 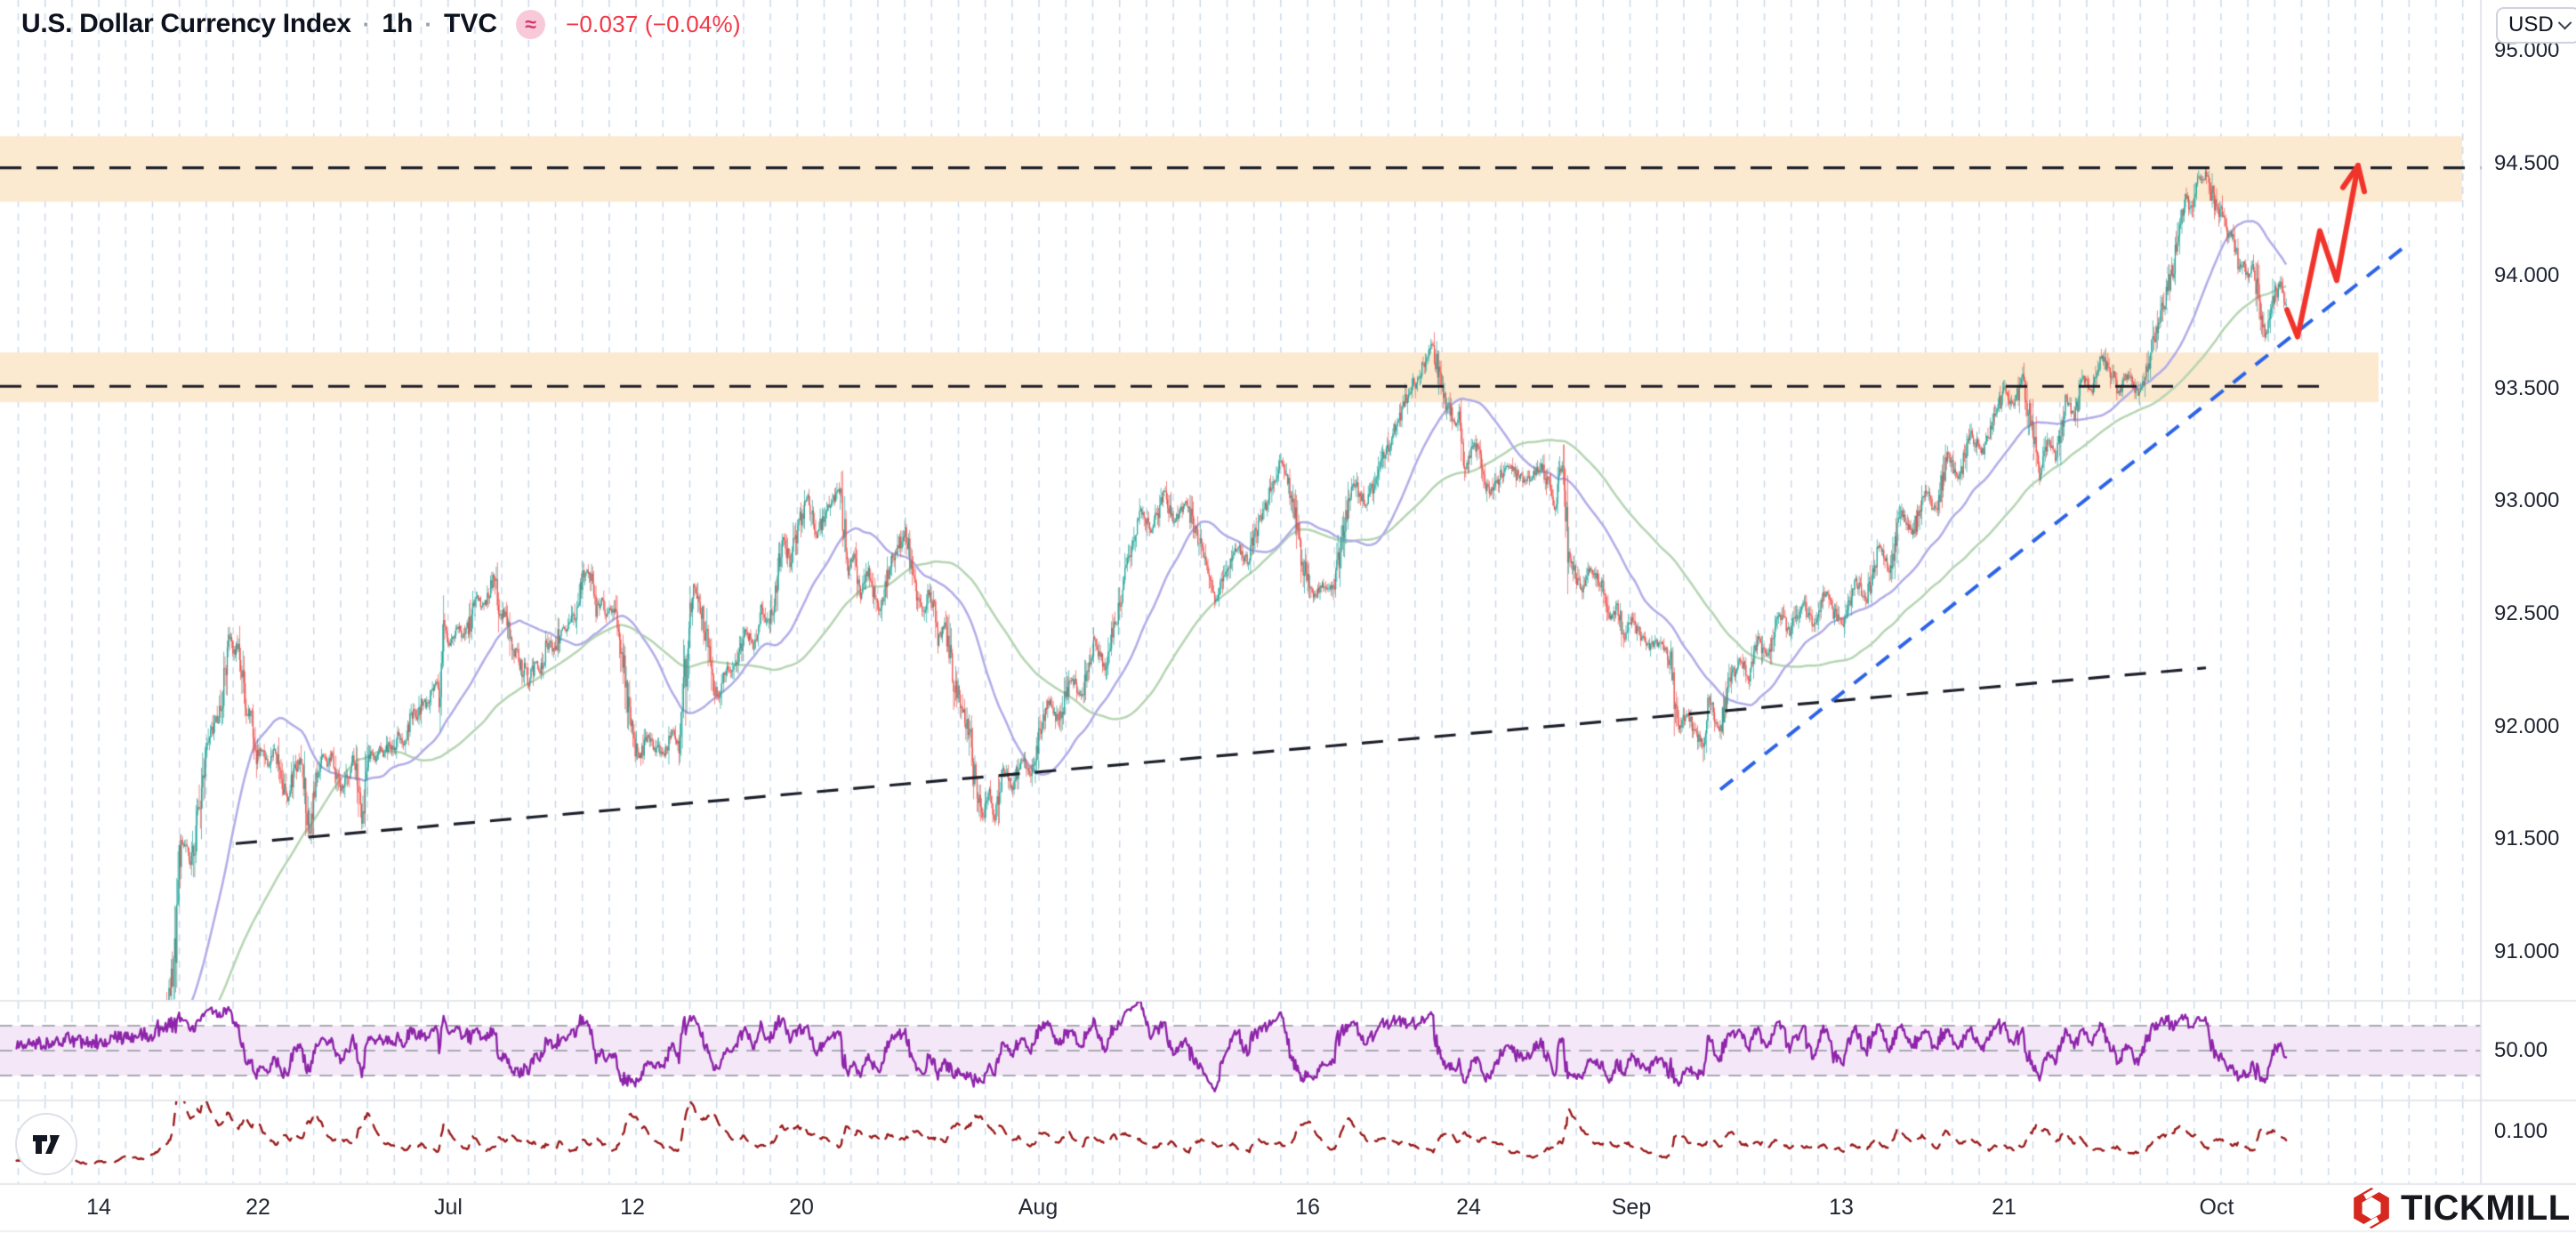 I want to click on tickmill-hexagon-icon, so click(x=2371, y=1208).